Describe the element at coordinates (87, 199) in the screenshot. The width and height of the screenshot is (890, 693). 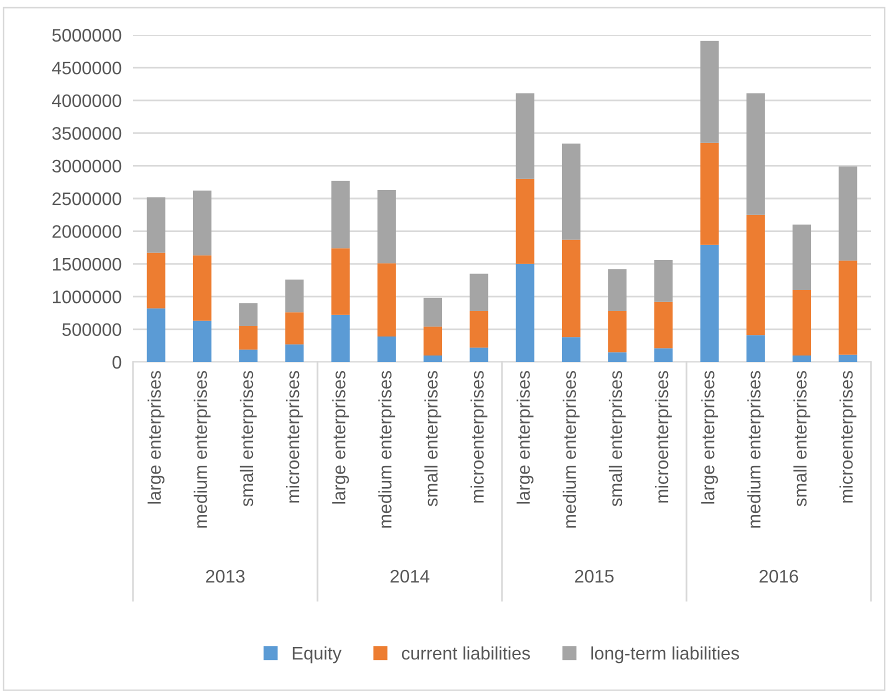
I see `y-tick-label: 2500000` at that location.